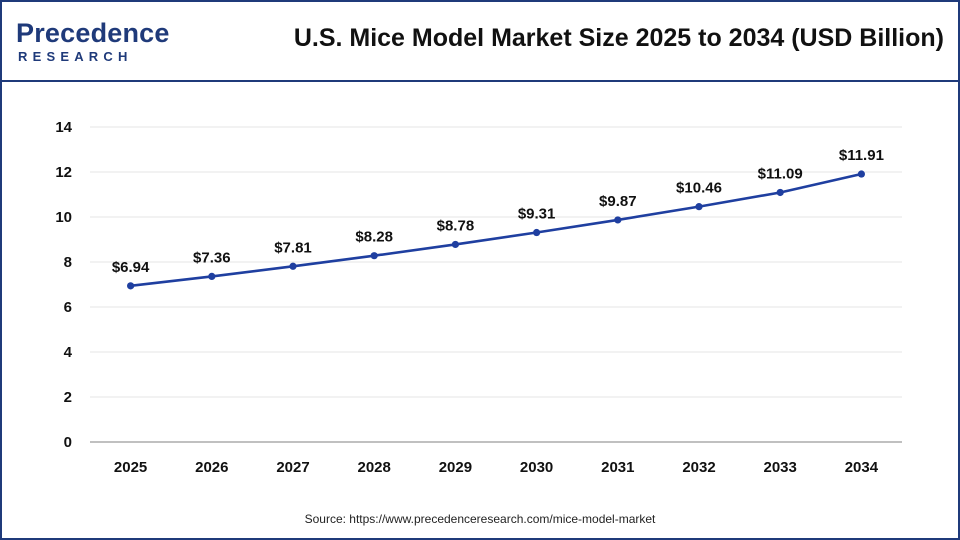 This screenshot has width=960, height=540. I want to click on brand-logo: Precedence RESEARCH, so click(92, 41).